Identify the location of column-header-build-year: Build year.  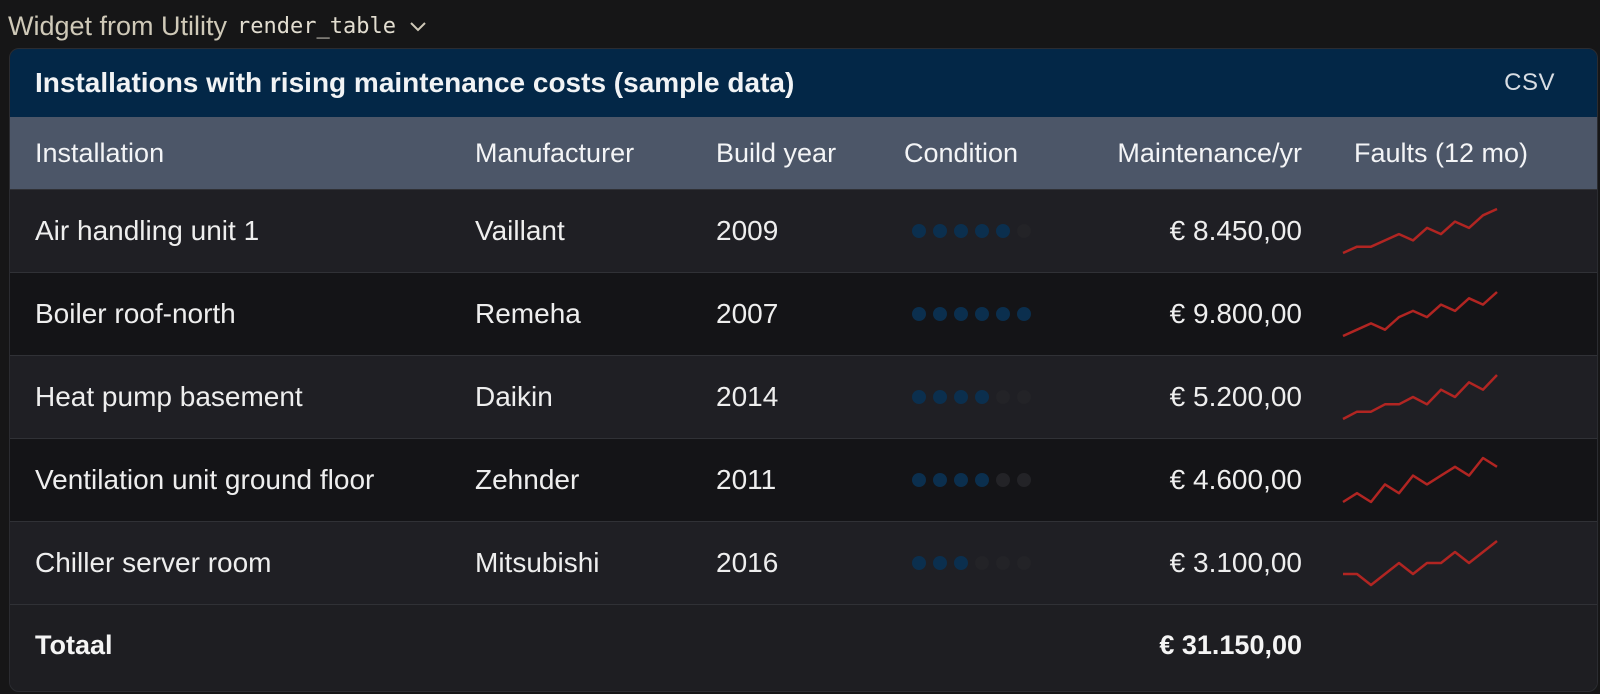
(810, 153).